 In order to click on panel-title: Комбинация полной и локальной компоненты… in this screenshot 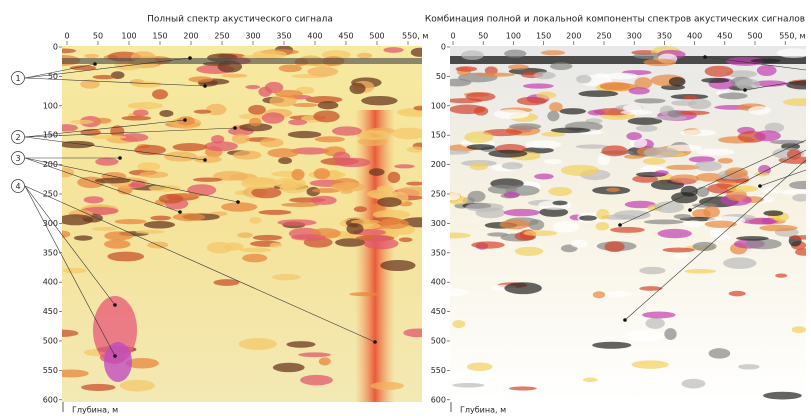, I will do `click(615, 20)`.